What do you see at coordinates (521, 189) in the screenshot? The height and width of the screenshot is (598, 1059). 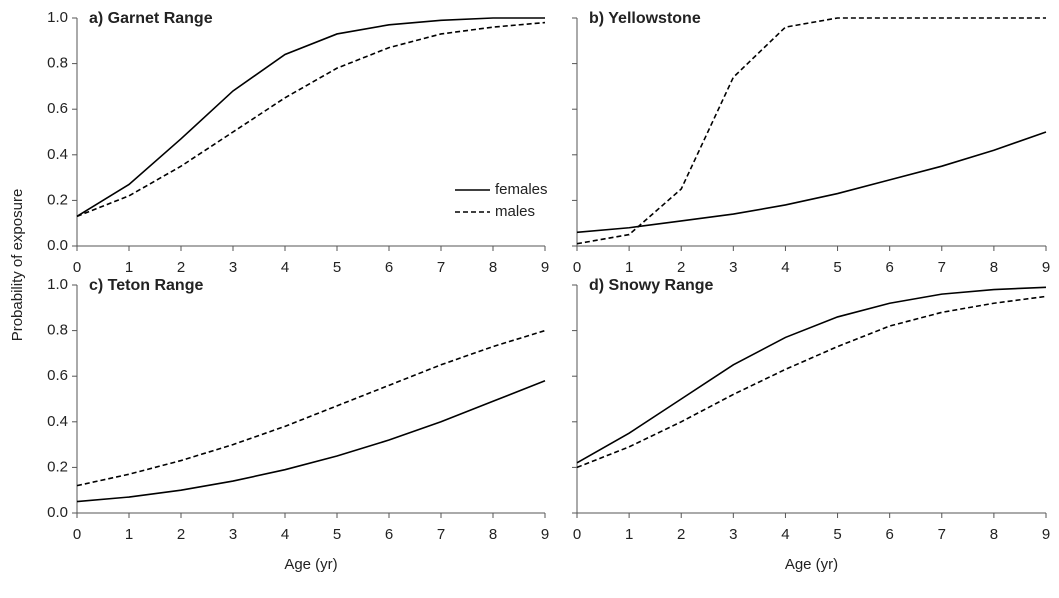 I see `legend-label: females` at bounding box center [521, 189].